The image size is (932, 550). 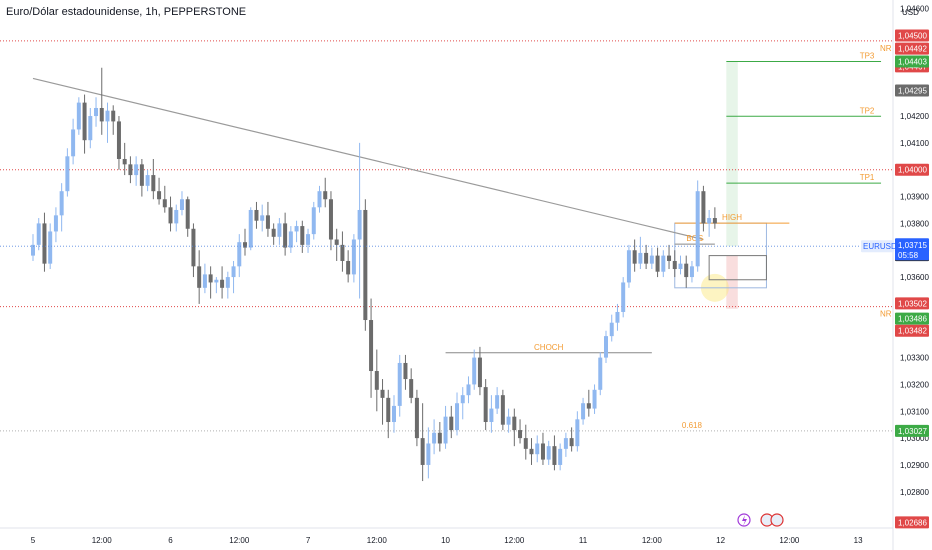 I want to click on x-tick-2: 6, so click(x=170, y=540).